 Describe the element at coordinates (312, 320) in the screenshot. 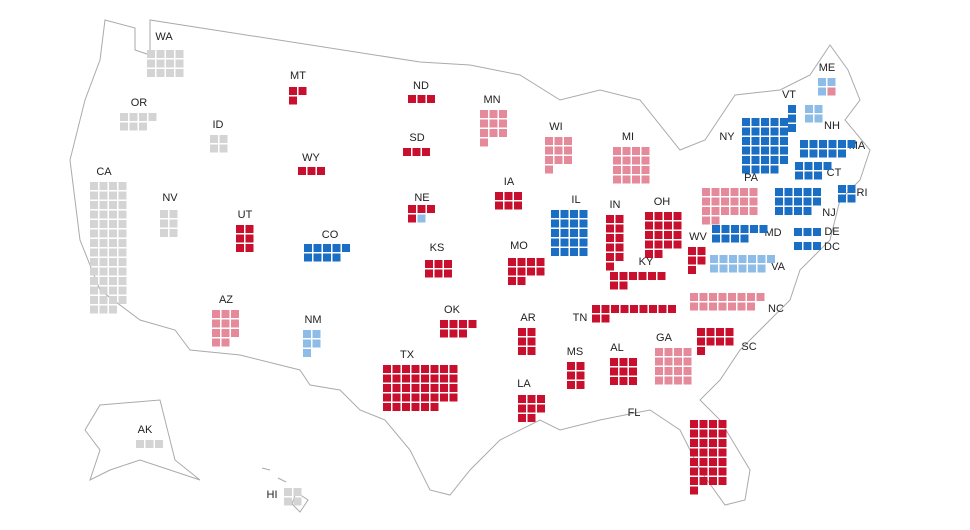

I see `state-label: NM` at that location.